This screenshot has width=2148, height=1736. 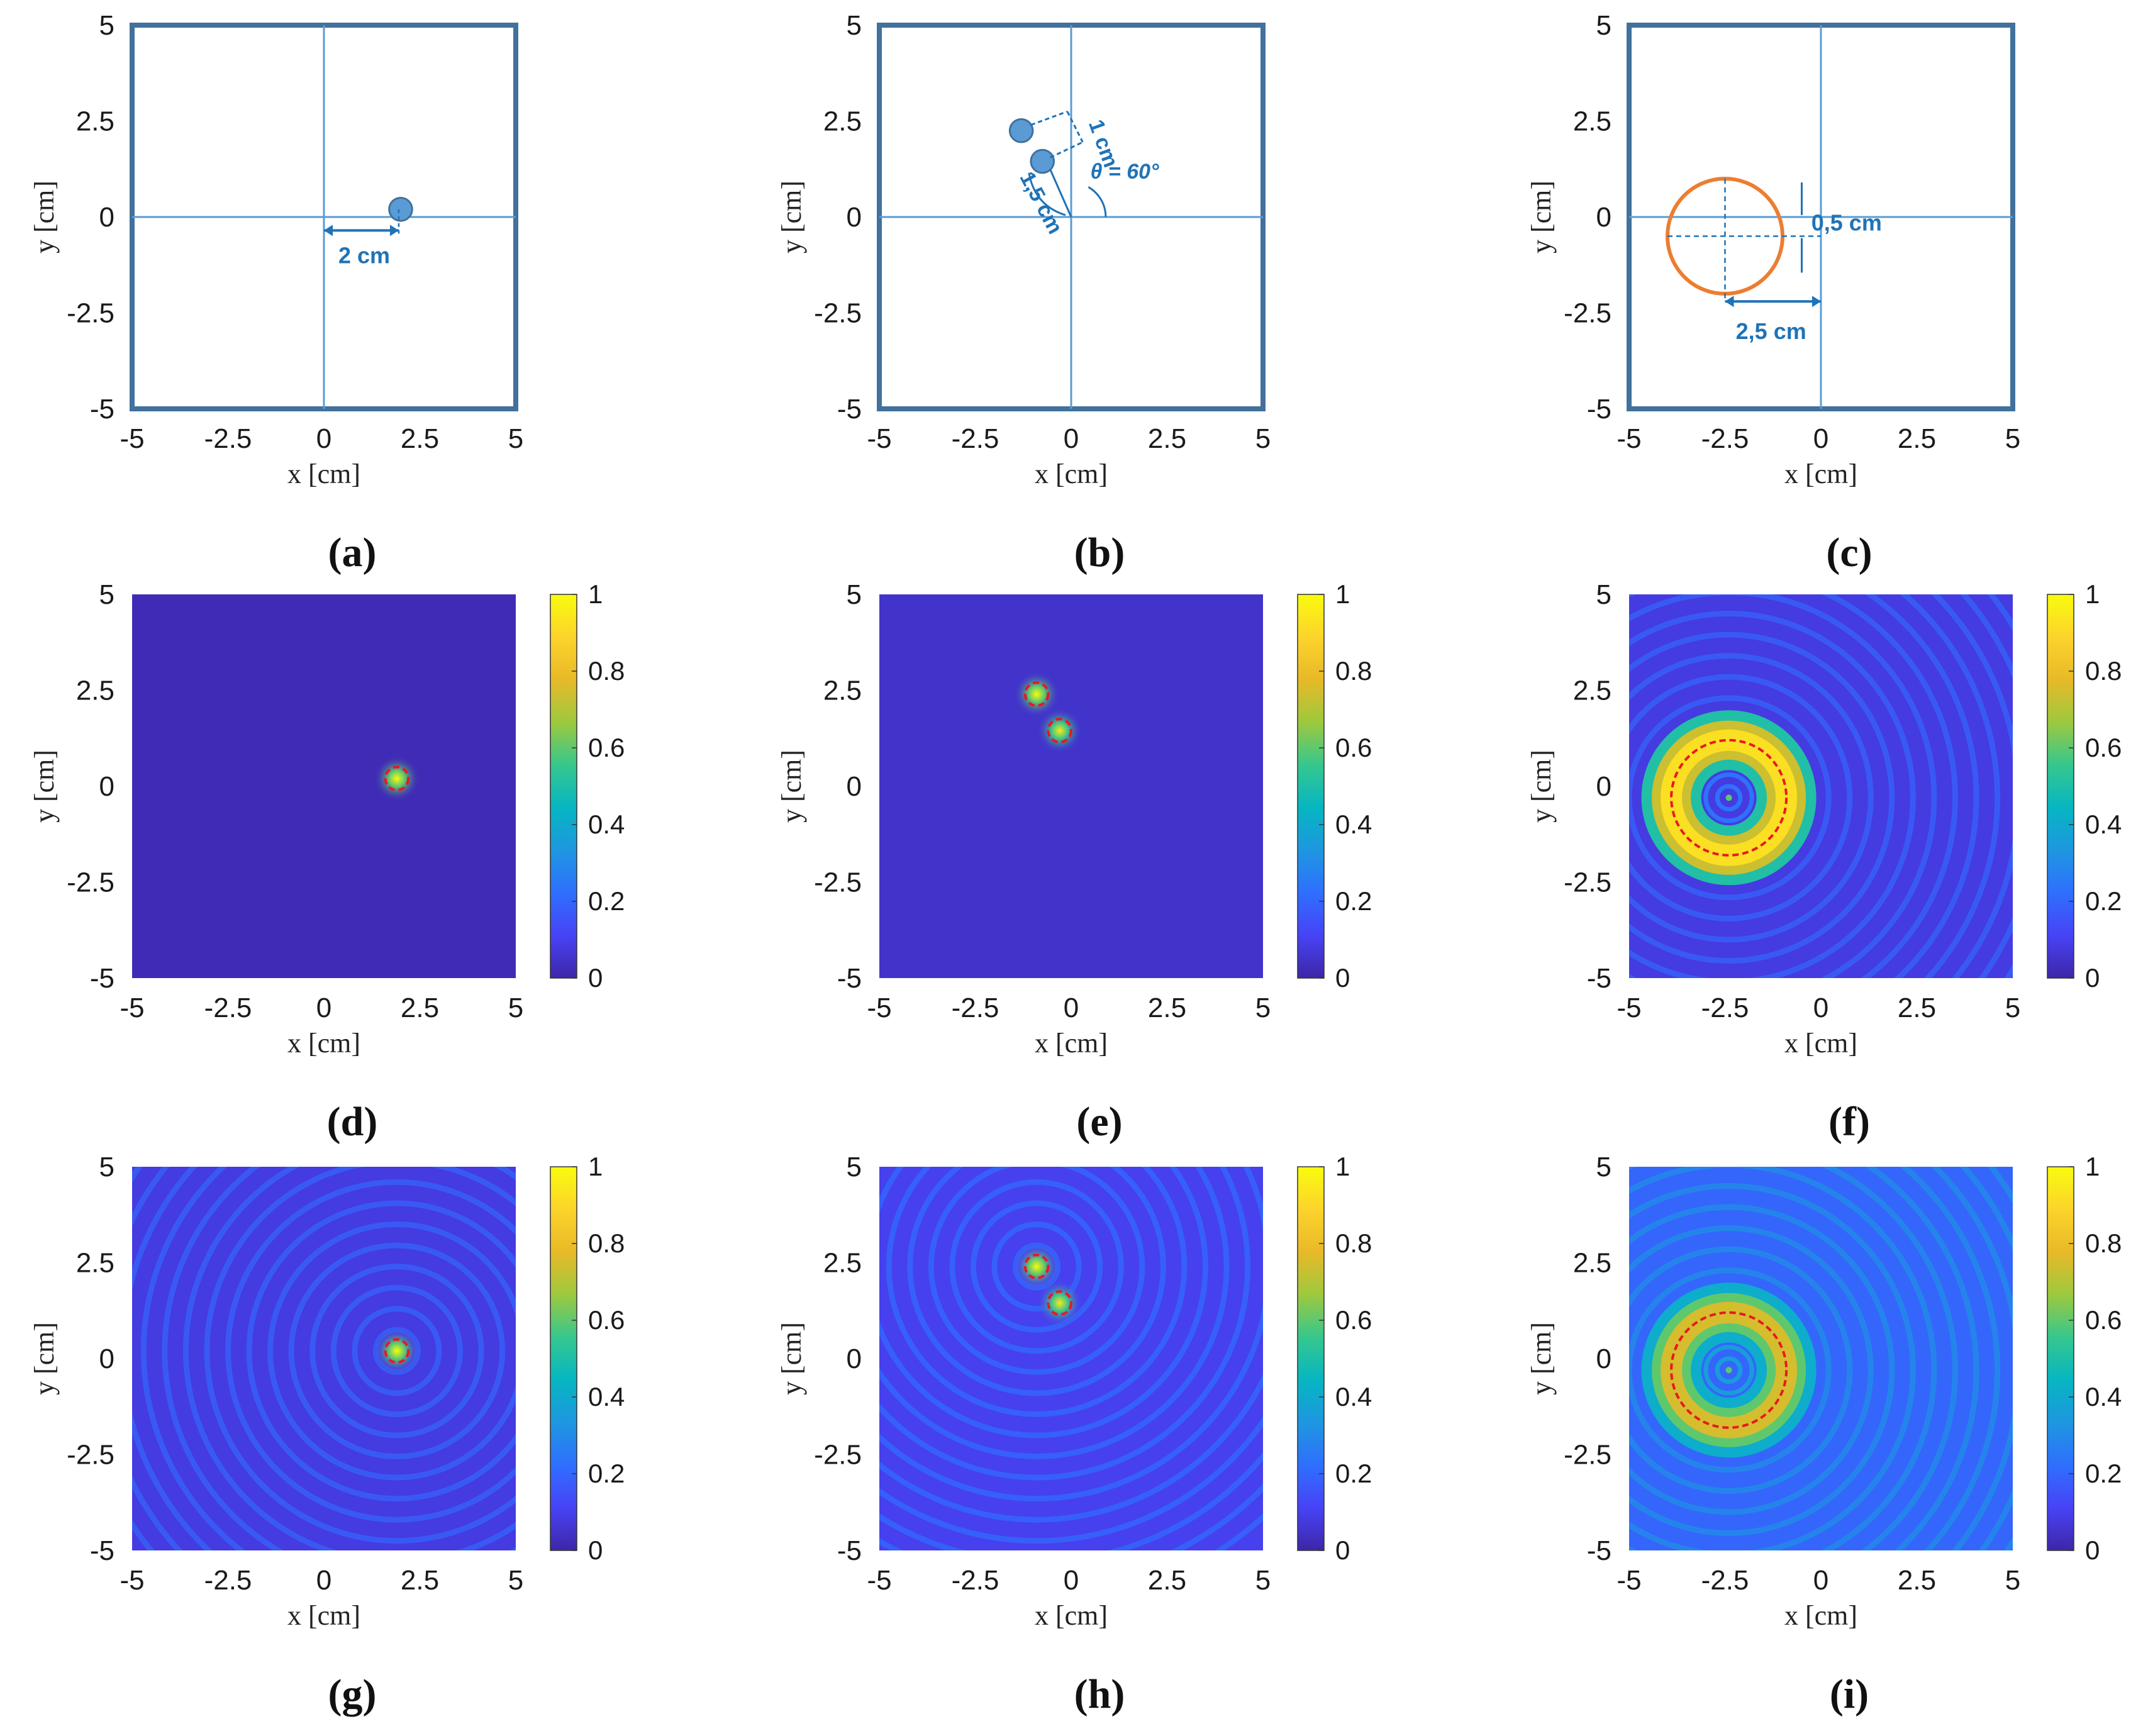 I want to click on colorbar-tick-label: 0.6, so click(x=606, y=747).